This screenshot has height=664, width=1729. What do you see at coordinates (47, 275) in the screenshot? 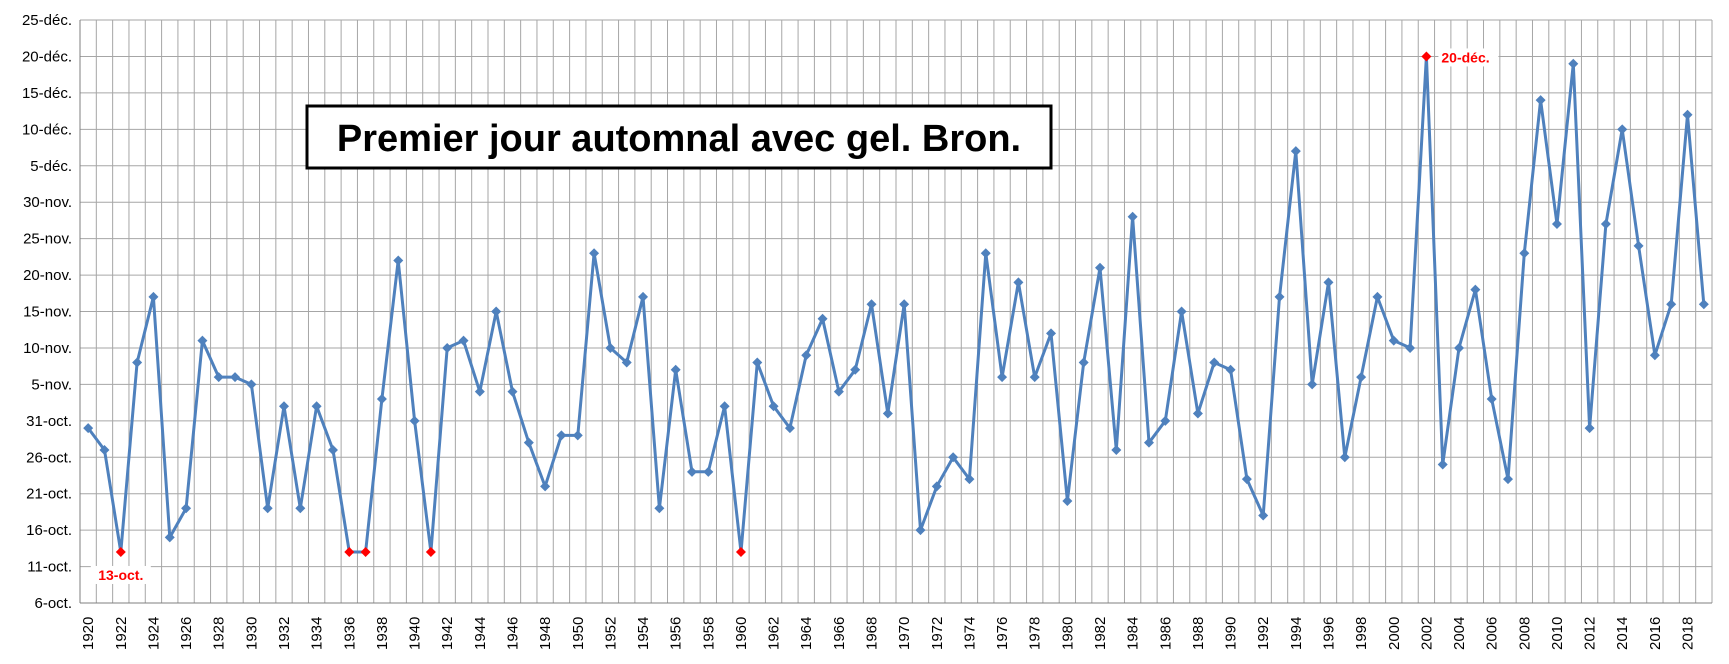
I see `y-tick-label: 20-nov.` at bounding box center [47, 275].